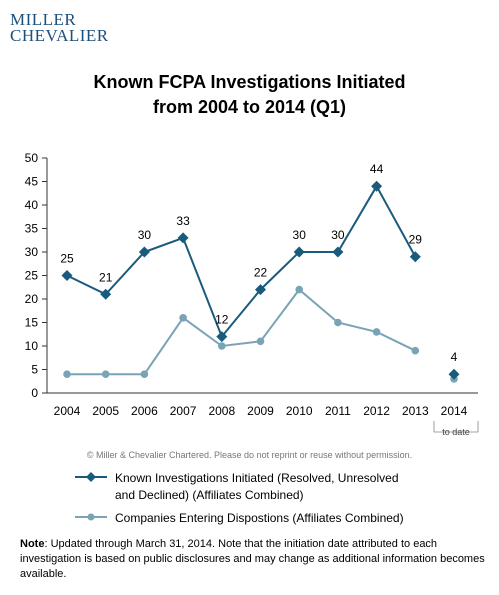  I want to click on legend-label-investigations-line-2: and Declined) (Affiliates Combined), so click(209, 495).